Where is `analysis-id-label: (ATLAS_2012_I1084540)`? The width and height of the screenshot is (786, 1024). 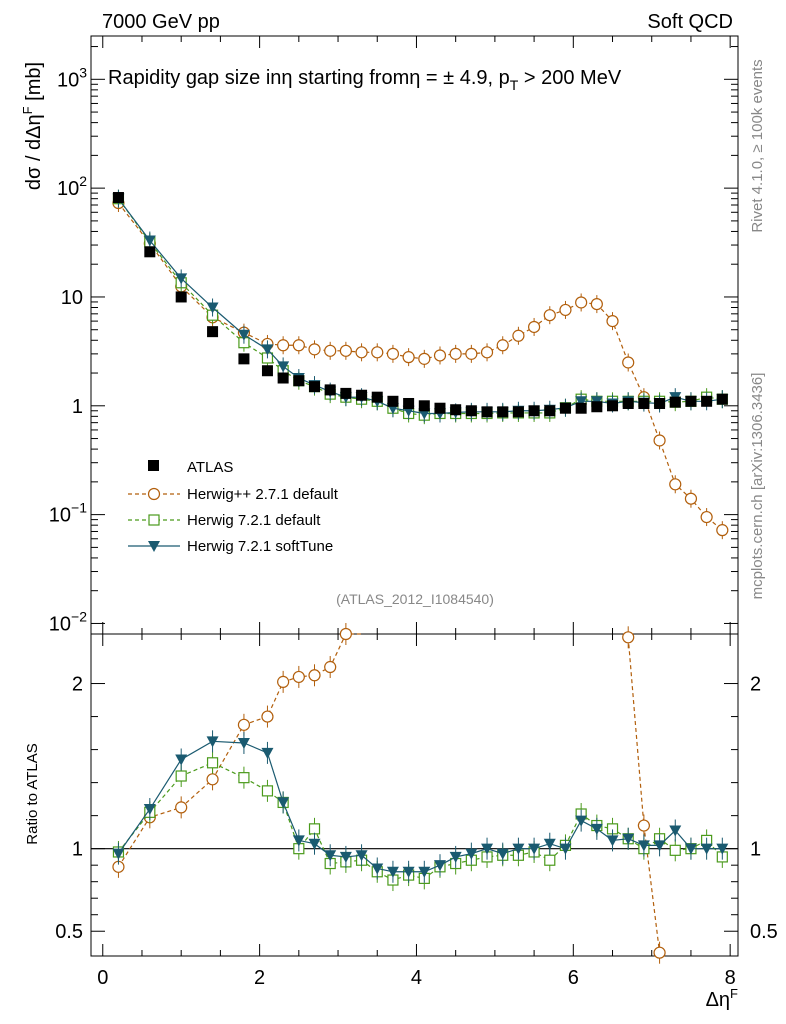
analysis-id-label: (ATLAS_2012_I1084540) is located at coordinates (415, 599).